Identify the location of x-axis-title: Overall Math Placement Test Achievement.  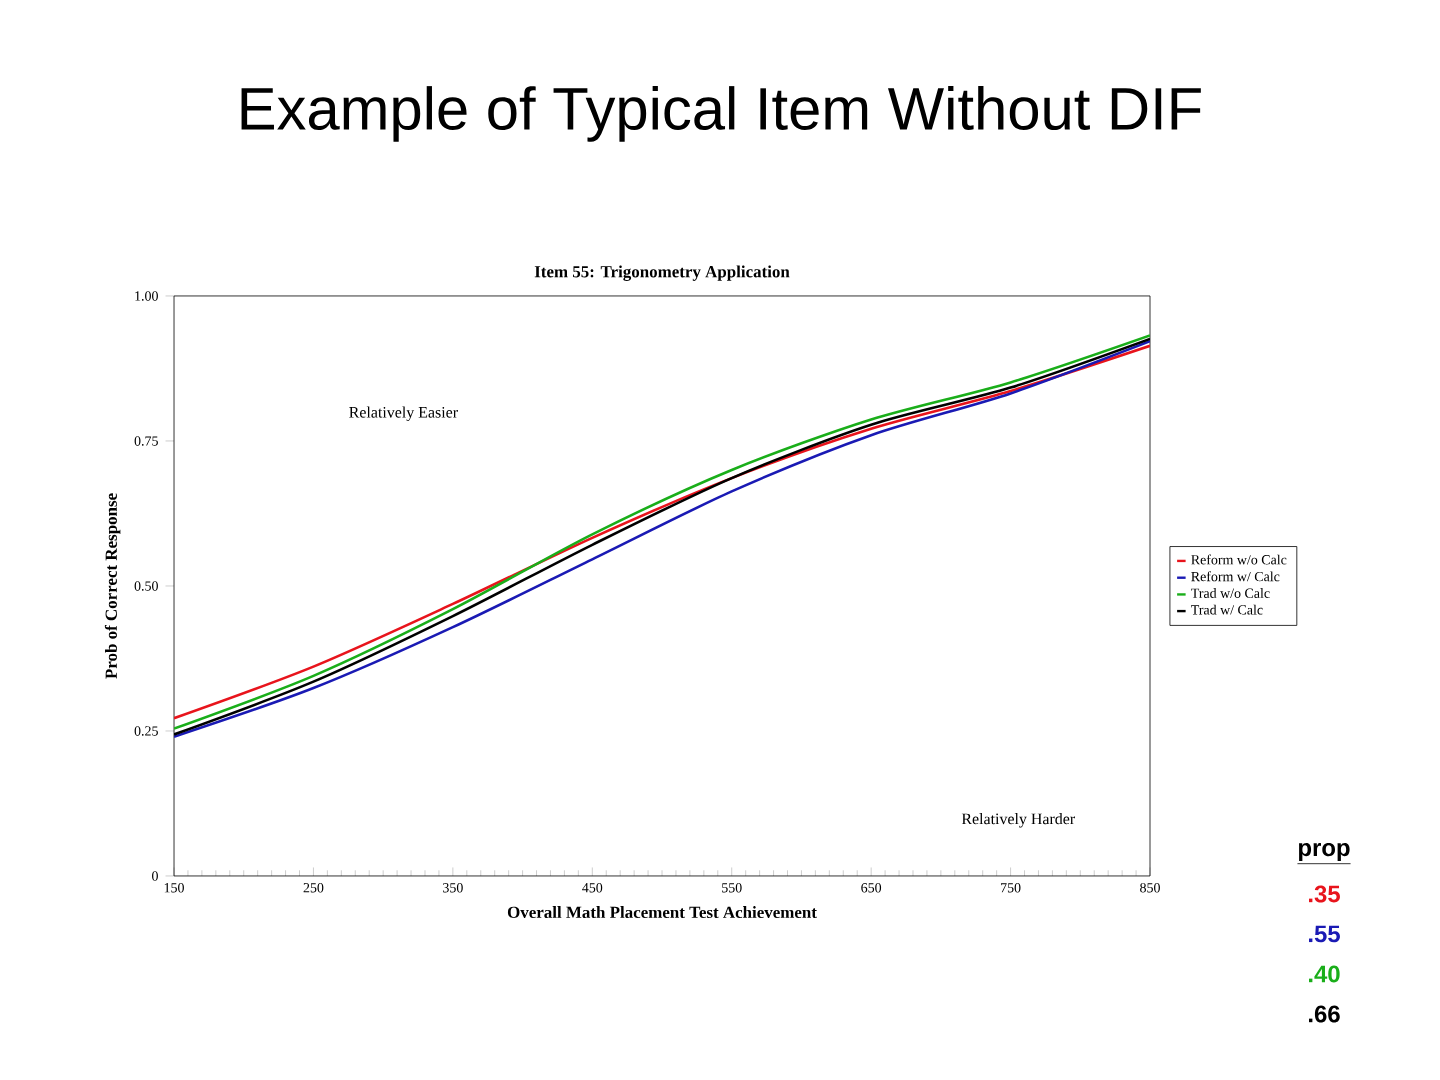
(662, 912).